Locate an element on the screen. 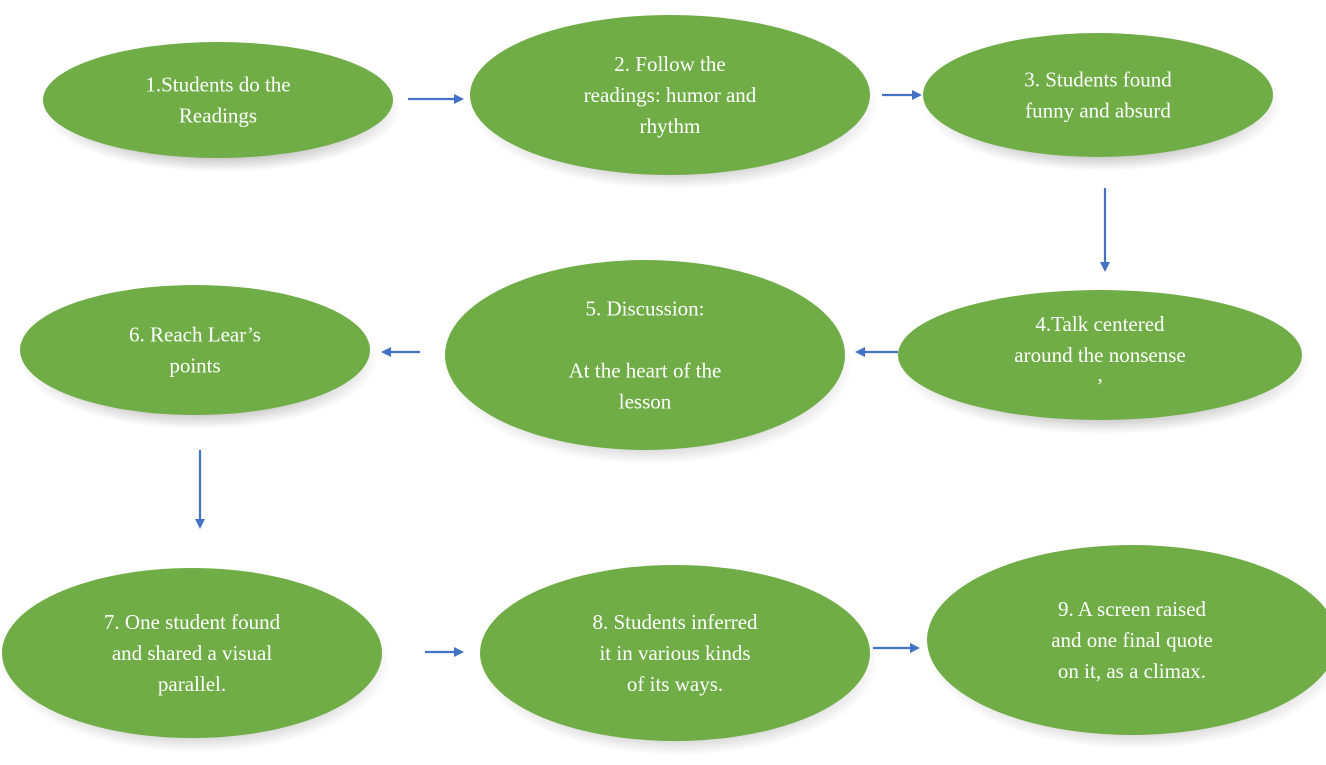  node-n6: 6. Reach Lear’s points is located at coordinates (199, 357).